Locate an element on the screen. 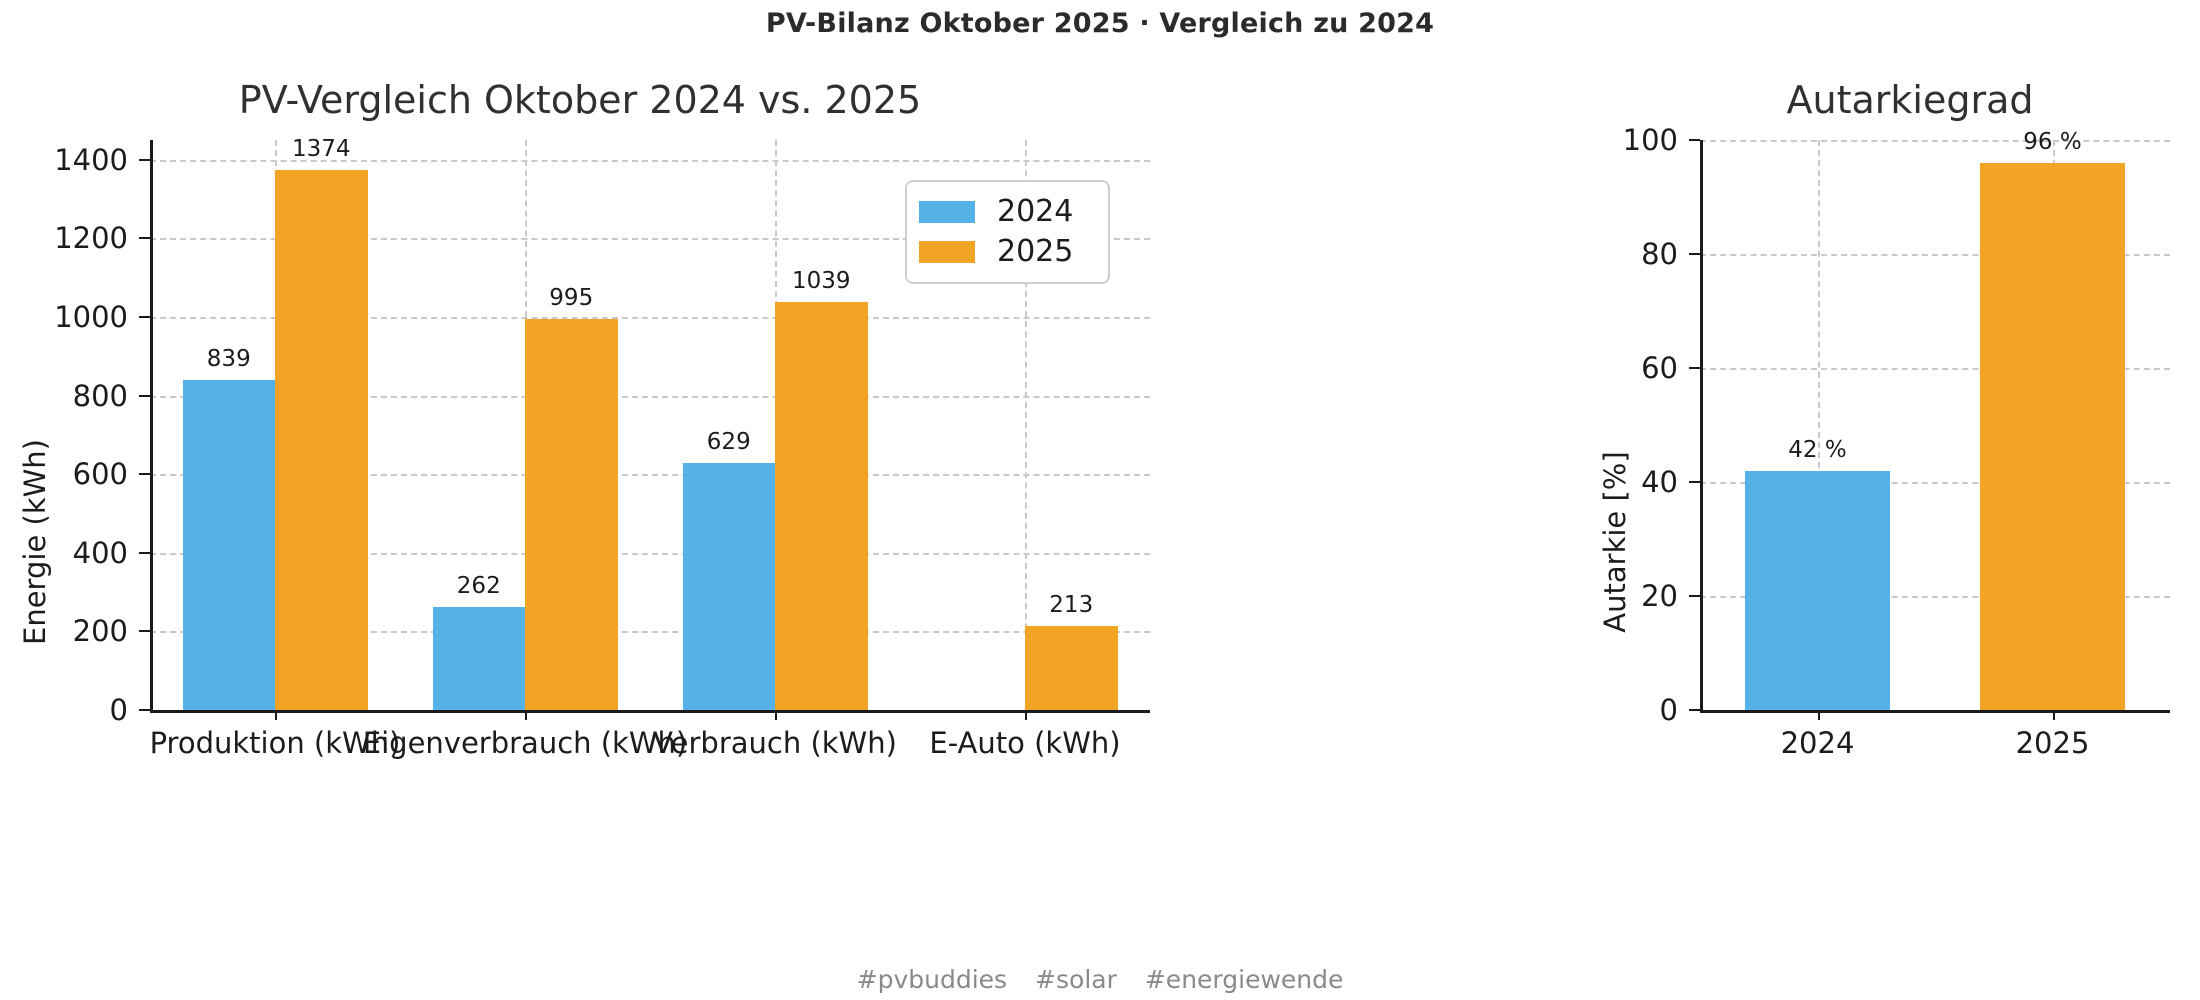  y-tick-label: 400 is located at coordinates (100, 552).